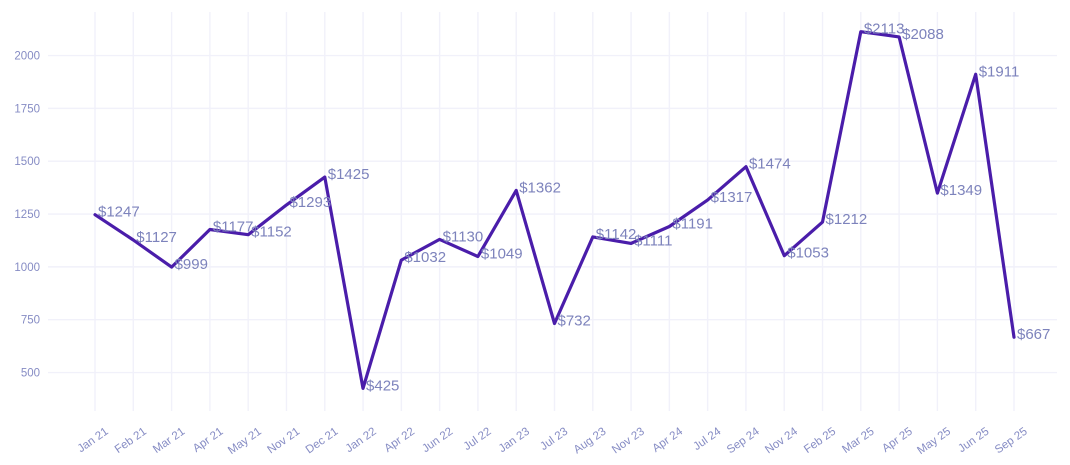 The height and width of the screenshot is (465, 1070). What do you see at coordinates (1033, 334) in the screenshot?
I see `data-label: $667` at bounding box center [1033, 334].